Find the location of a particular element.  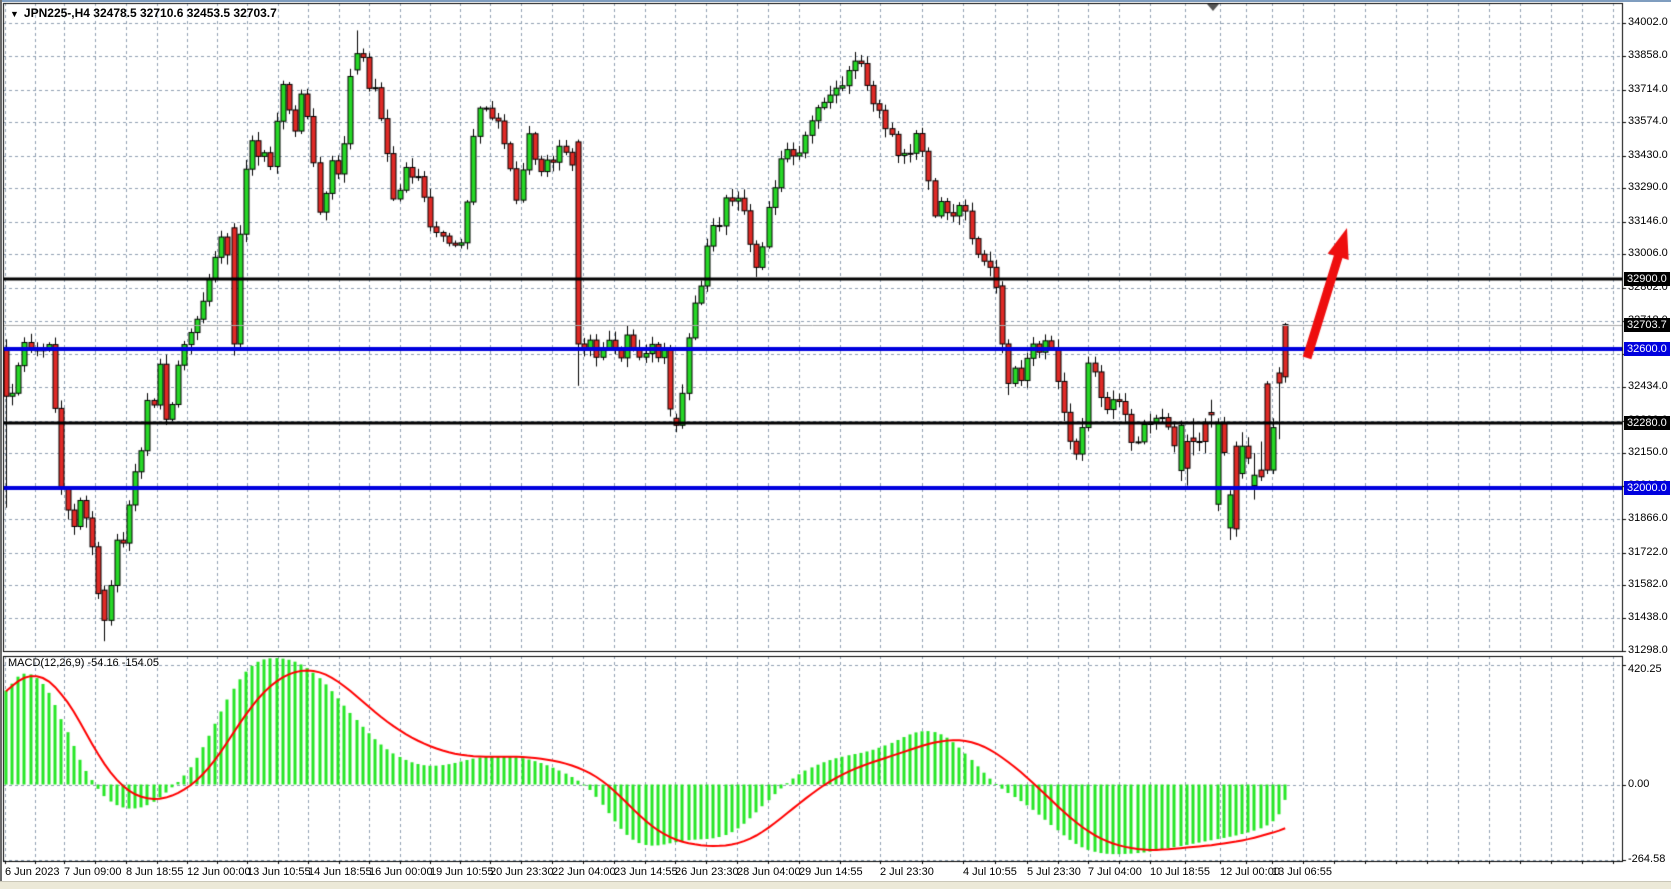

price-axis-label: 31438.0 is located at coordinates (1648, 617).